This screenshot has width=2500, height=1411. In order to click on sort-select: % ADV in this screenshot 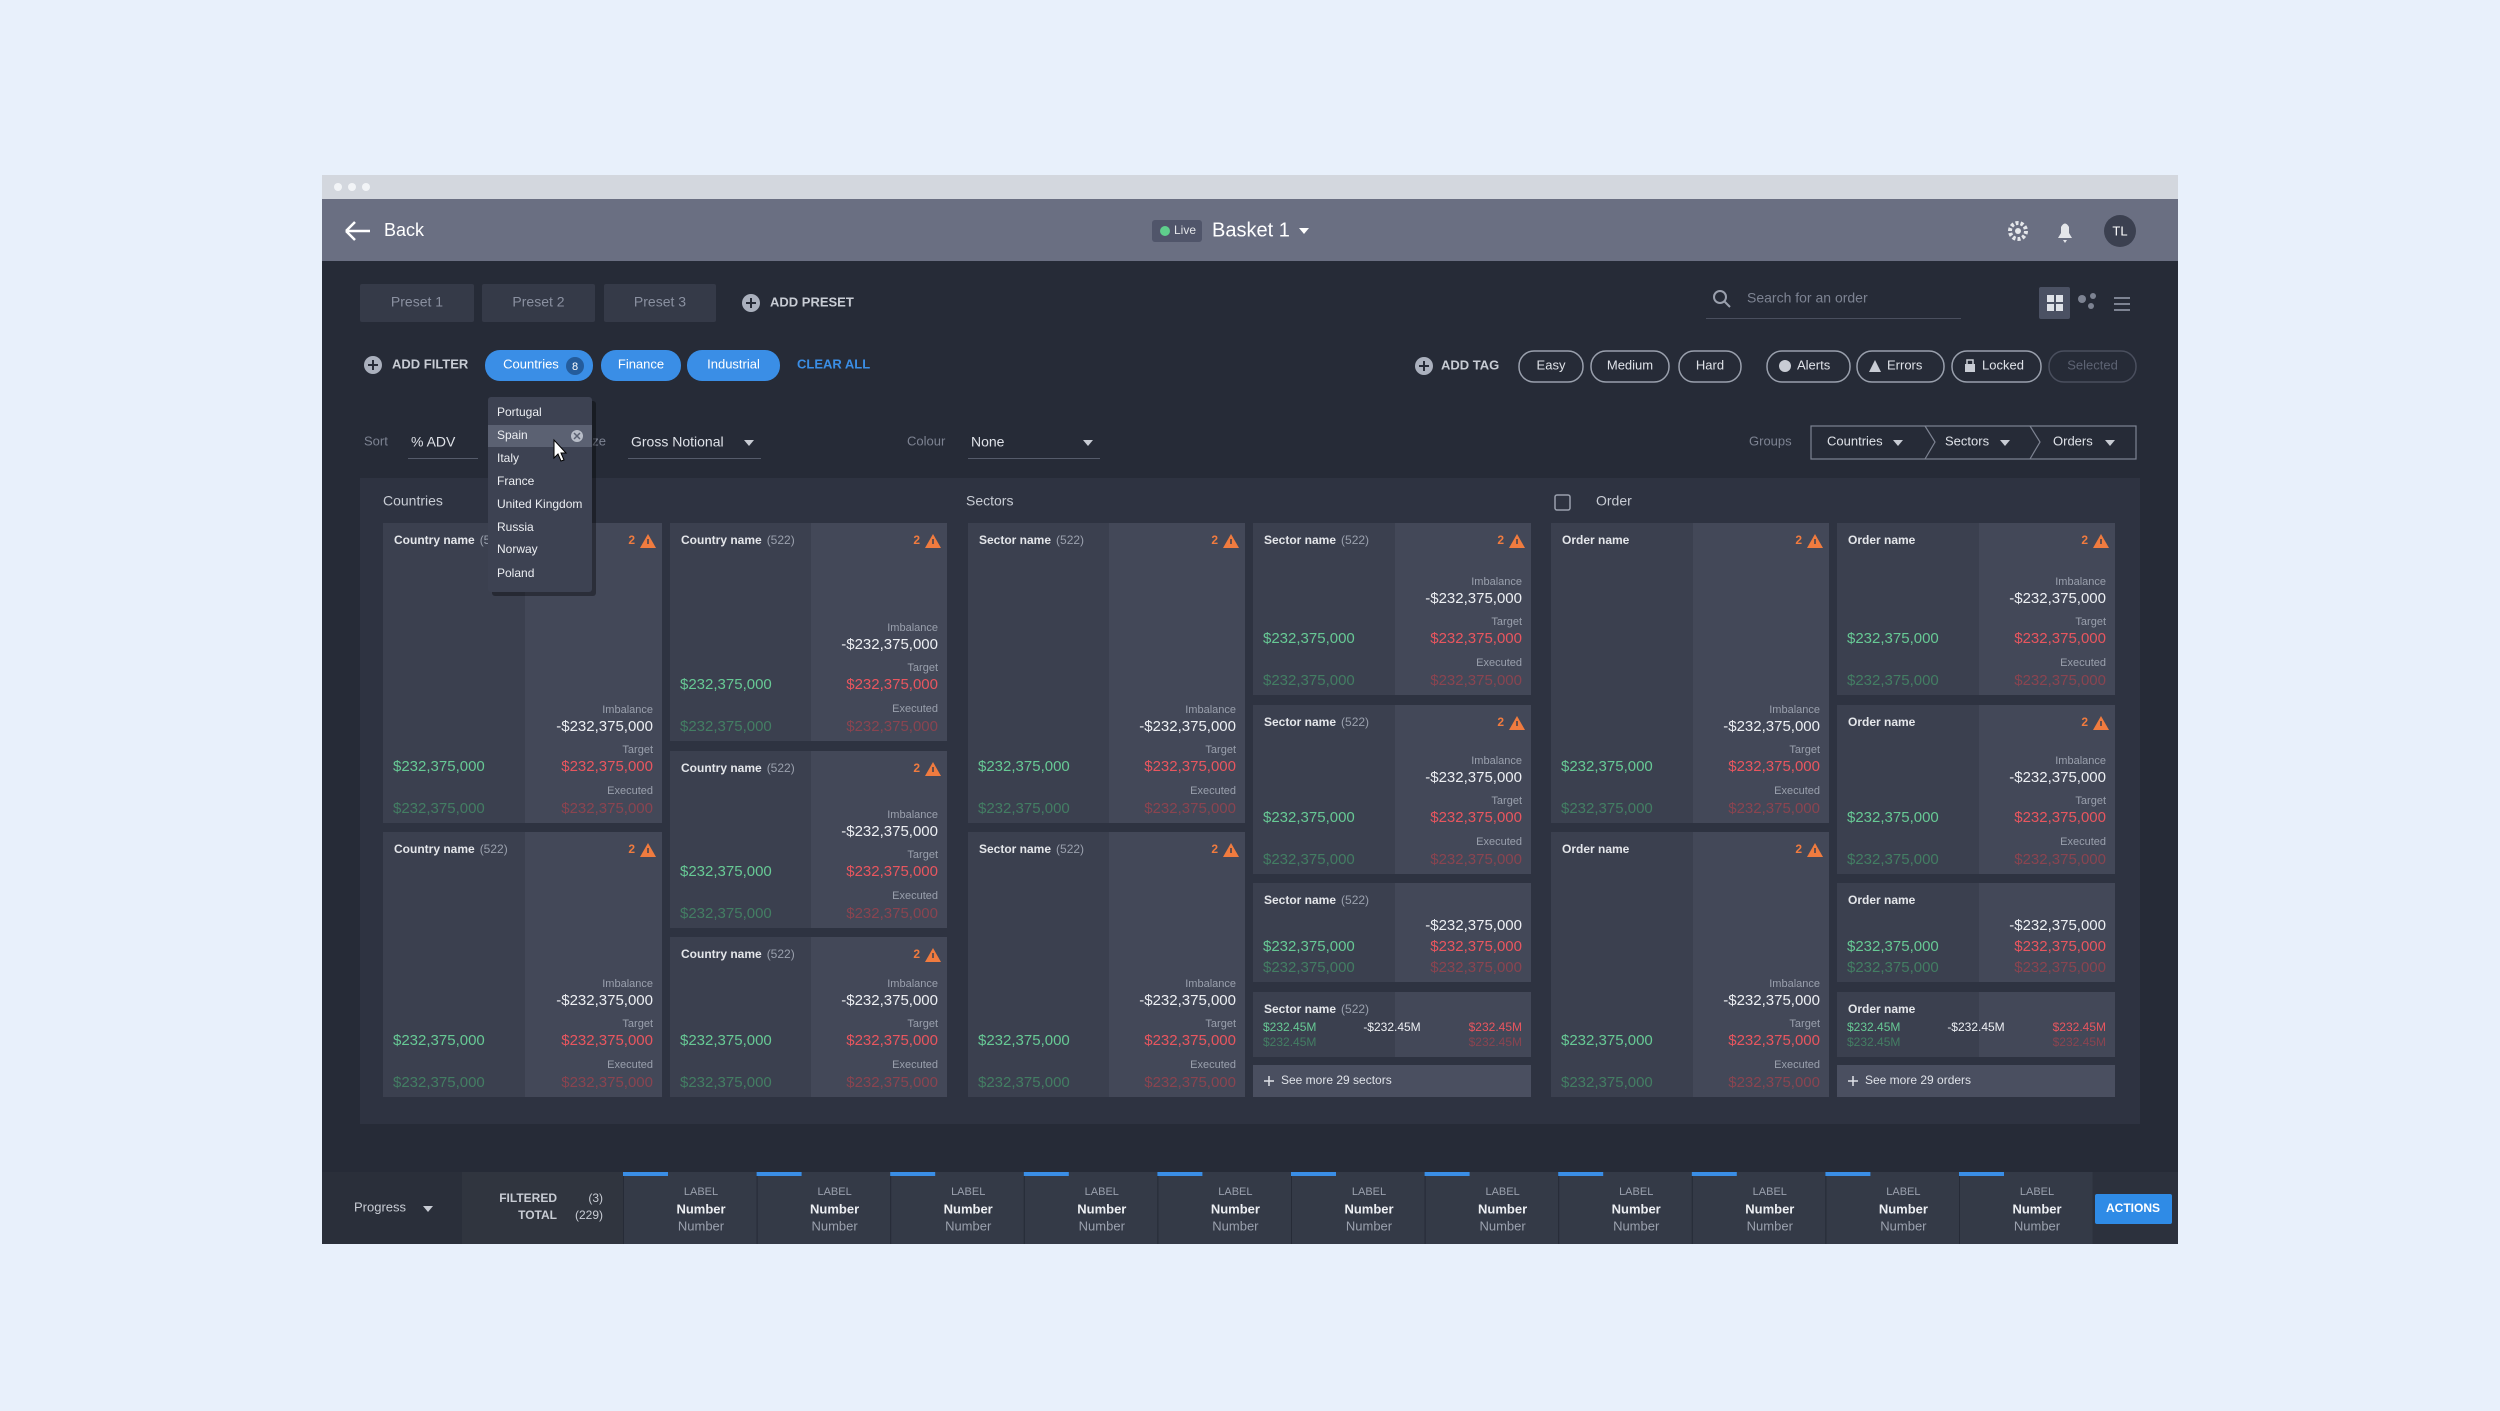, I will do `click(433, 442)`.